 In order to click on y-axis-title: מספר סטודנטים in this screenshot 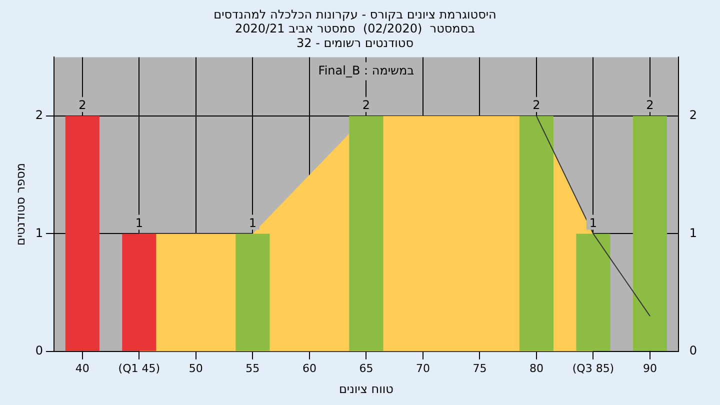, I will do `click(20, 204)`.